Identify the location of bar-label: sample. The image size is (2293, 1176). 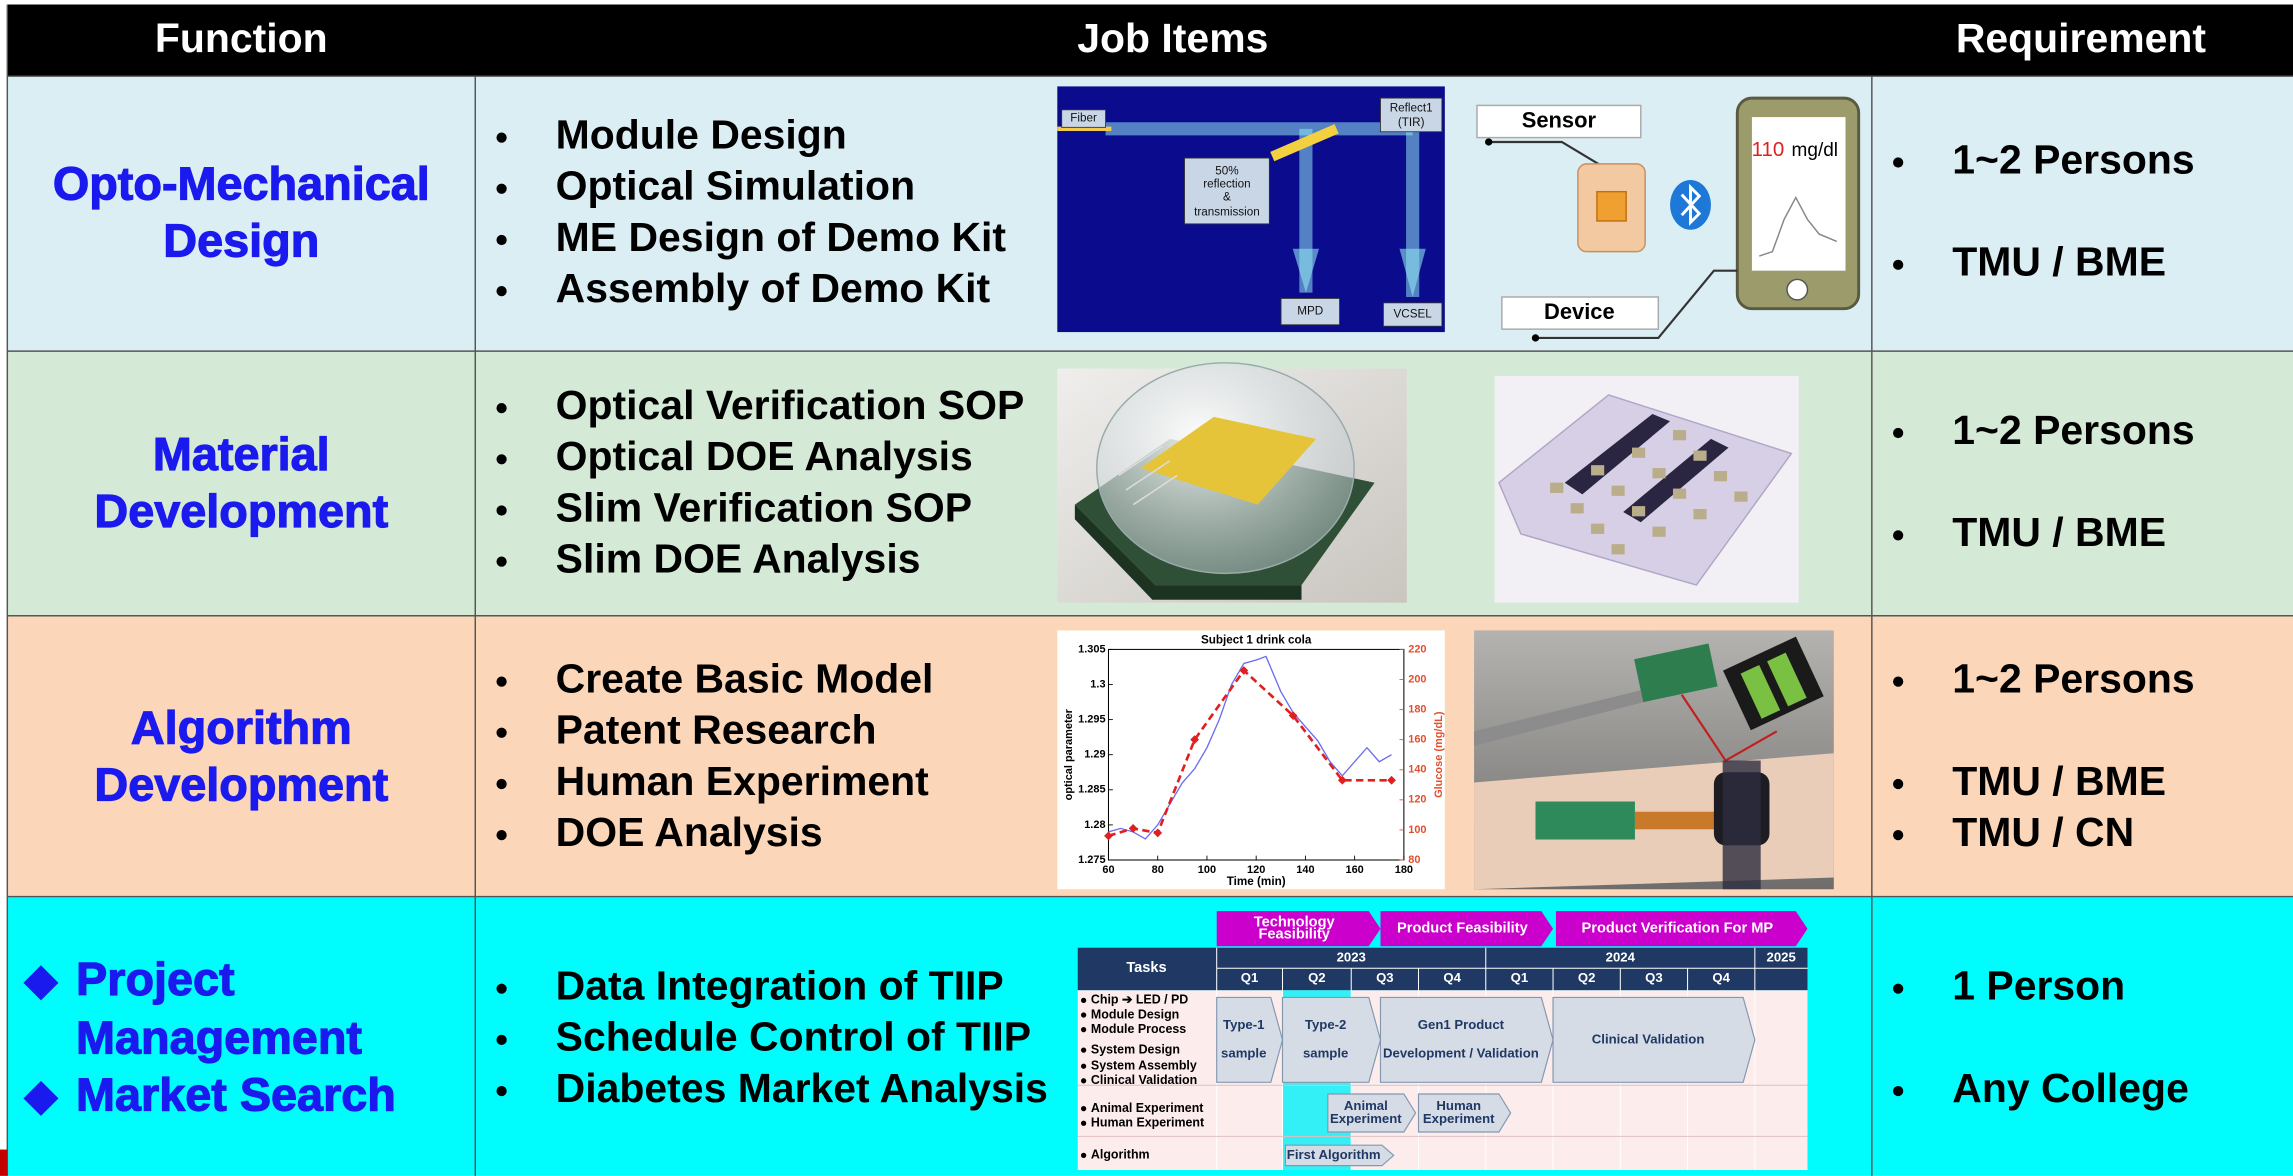
(1325, 1052).